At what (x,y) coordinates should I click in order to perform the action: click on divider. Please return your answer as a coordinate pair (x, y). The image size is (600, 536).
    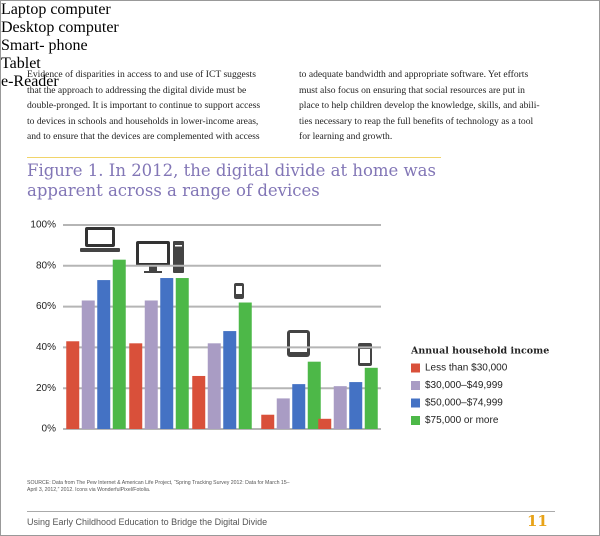
    Looking at the image, I should click on (234, 157).